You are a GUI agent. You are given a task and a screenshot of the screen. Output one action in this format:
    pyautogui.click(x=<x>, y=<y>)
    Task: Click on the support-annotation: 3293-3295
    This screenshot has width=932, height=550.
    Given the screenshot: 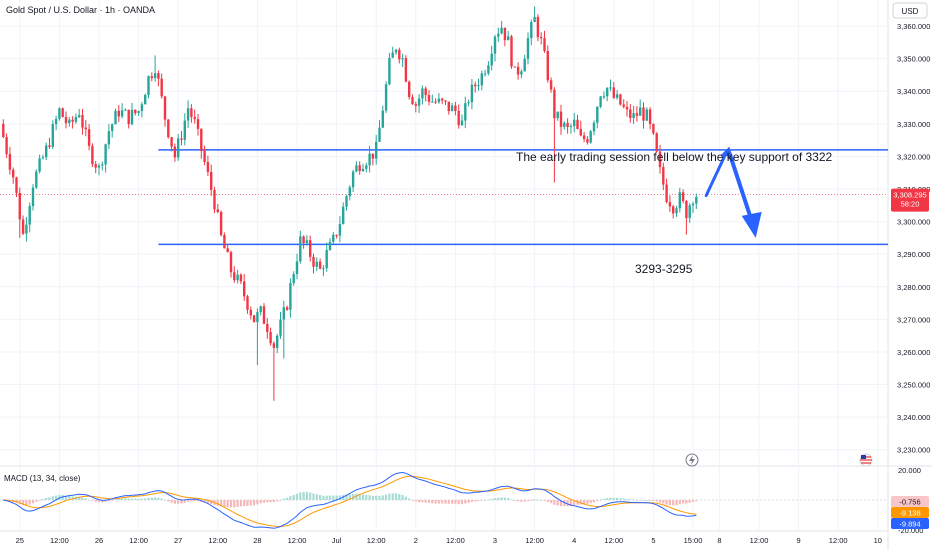 What is the action you would take?
    pyautogui.click(x=664, y=269)
    